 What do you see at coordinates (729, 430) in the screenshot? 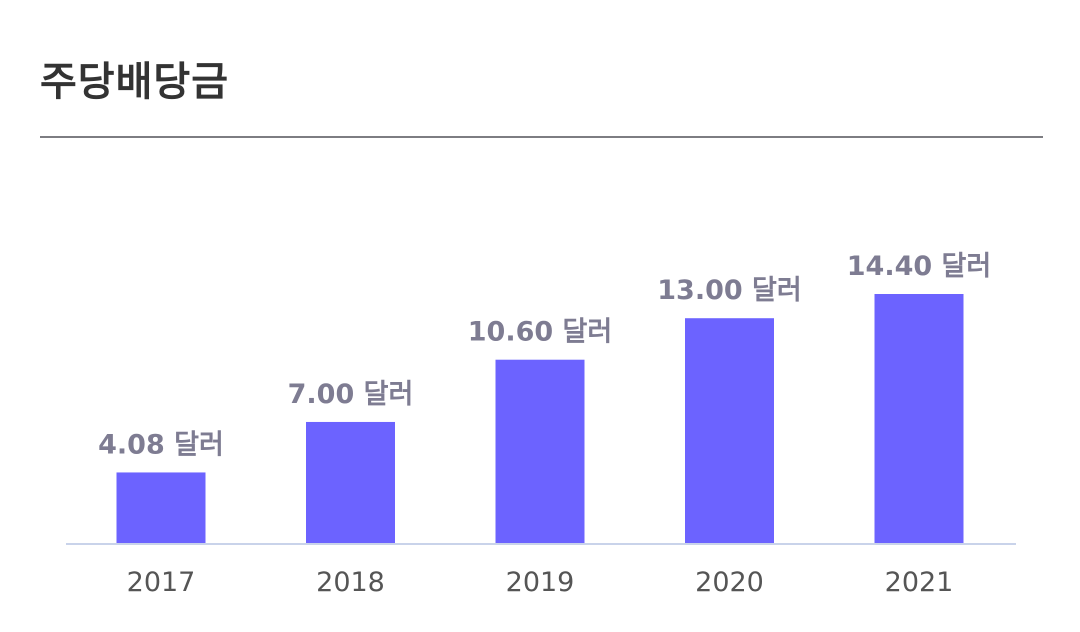
I see `bar-2020` at bounding box center [729, 430].